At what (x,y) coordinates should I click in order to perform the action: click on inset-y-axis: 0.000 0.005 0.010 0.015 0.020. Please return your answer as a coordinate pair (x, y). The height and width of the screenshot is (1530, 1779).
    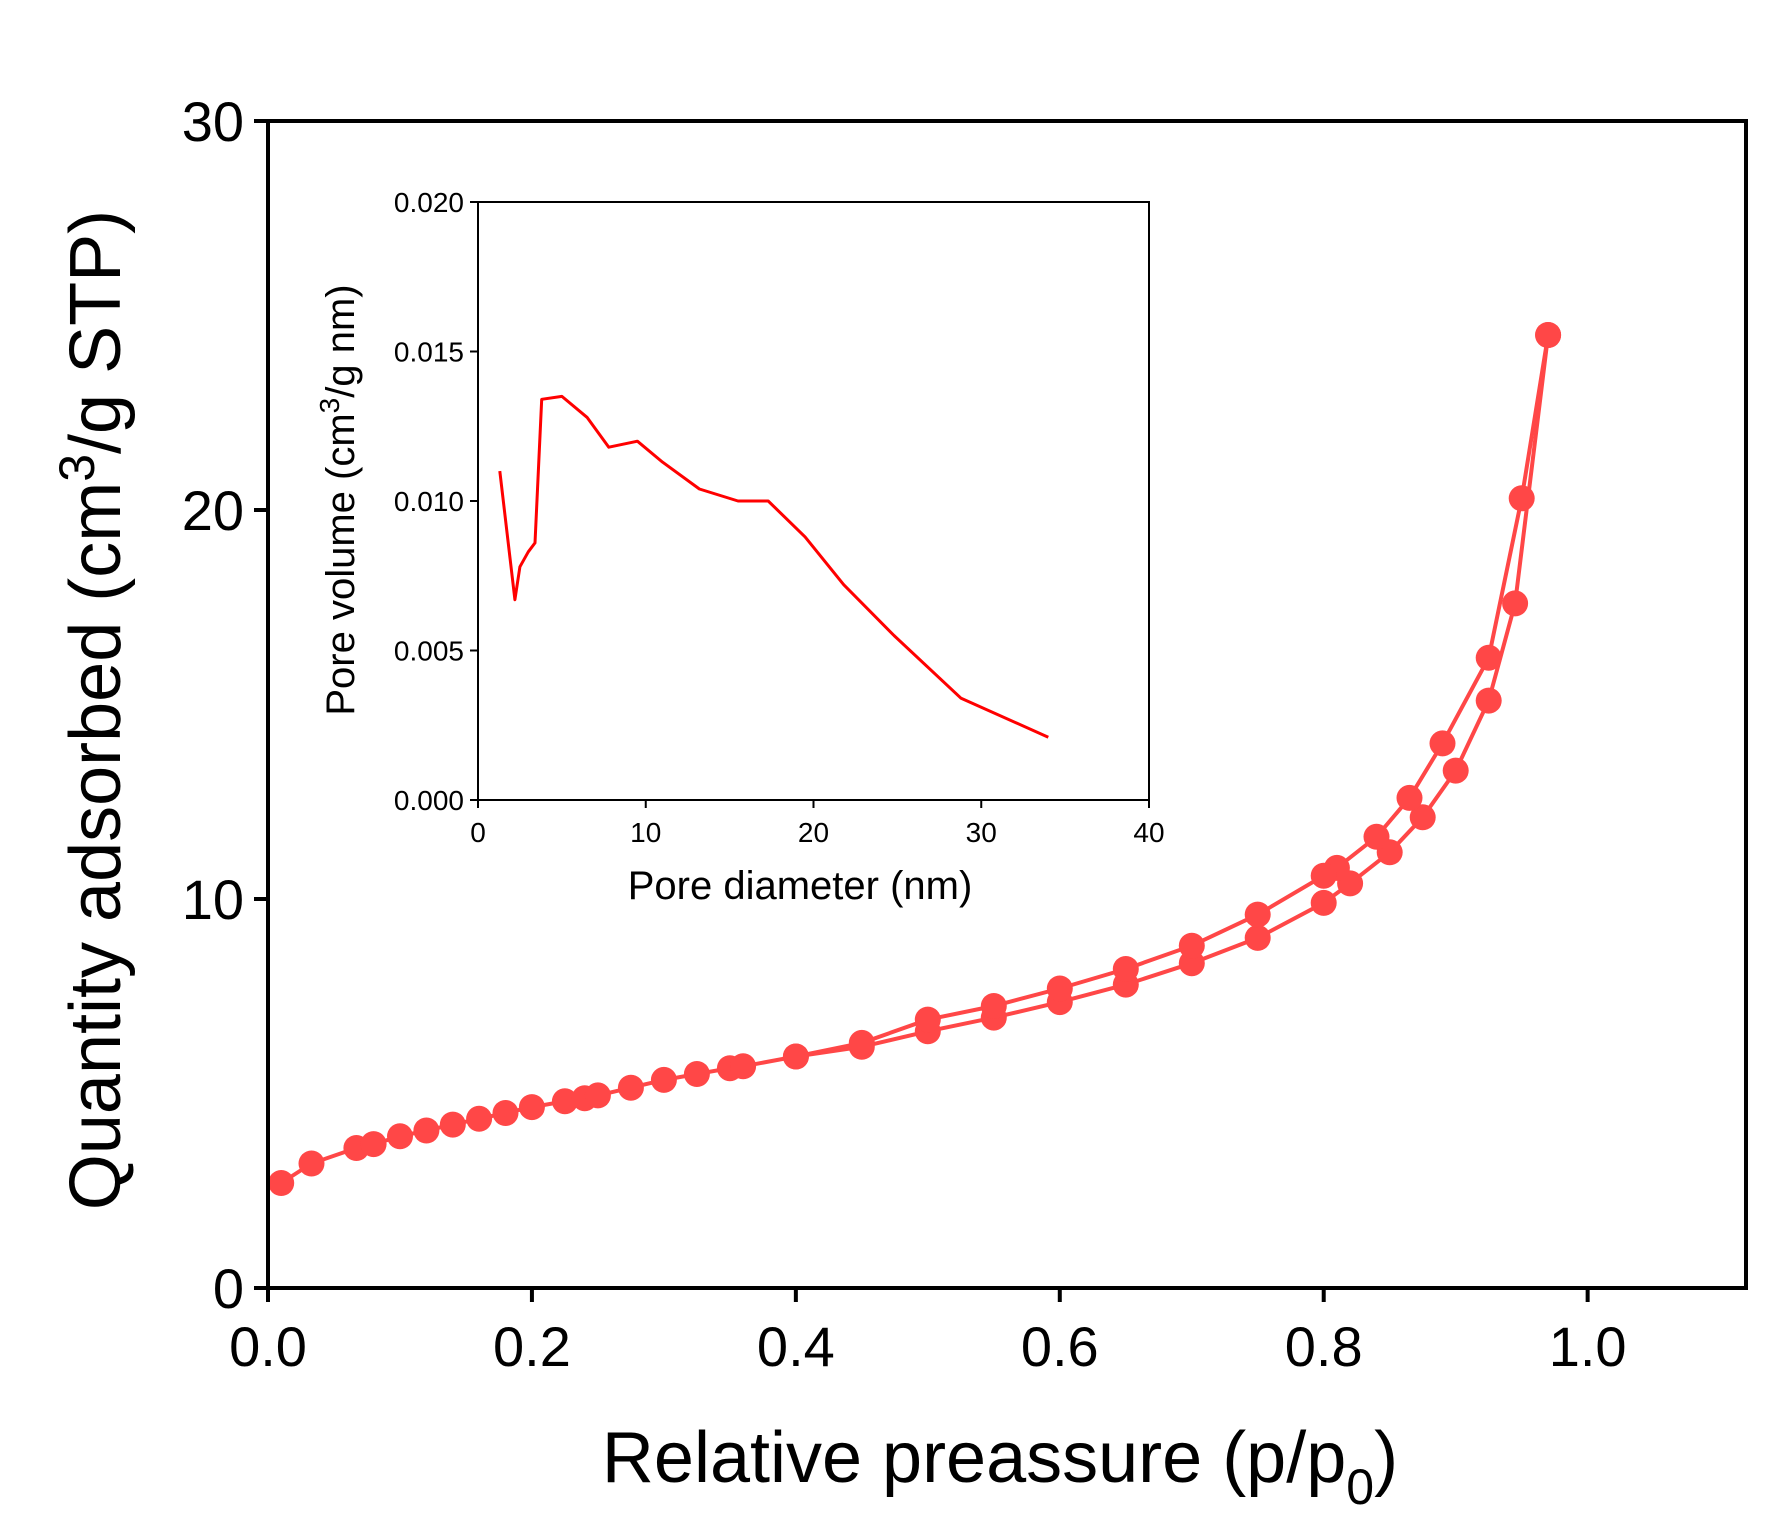
    Looking at the image, I should click on (436, 501).